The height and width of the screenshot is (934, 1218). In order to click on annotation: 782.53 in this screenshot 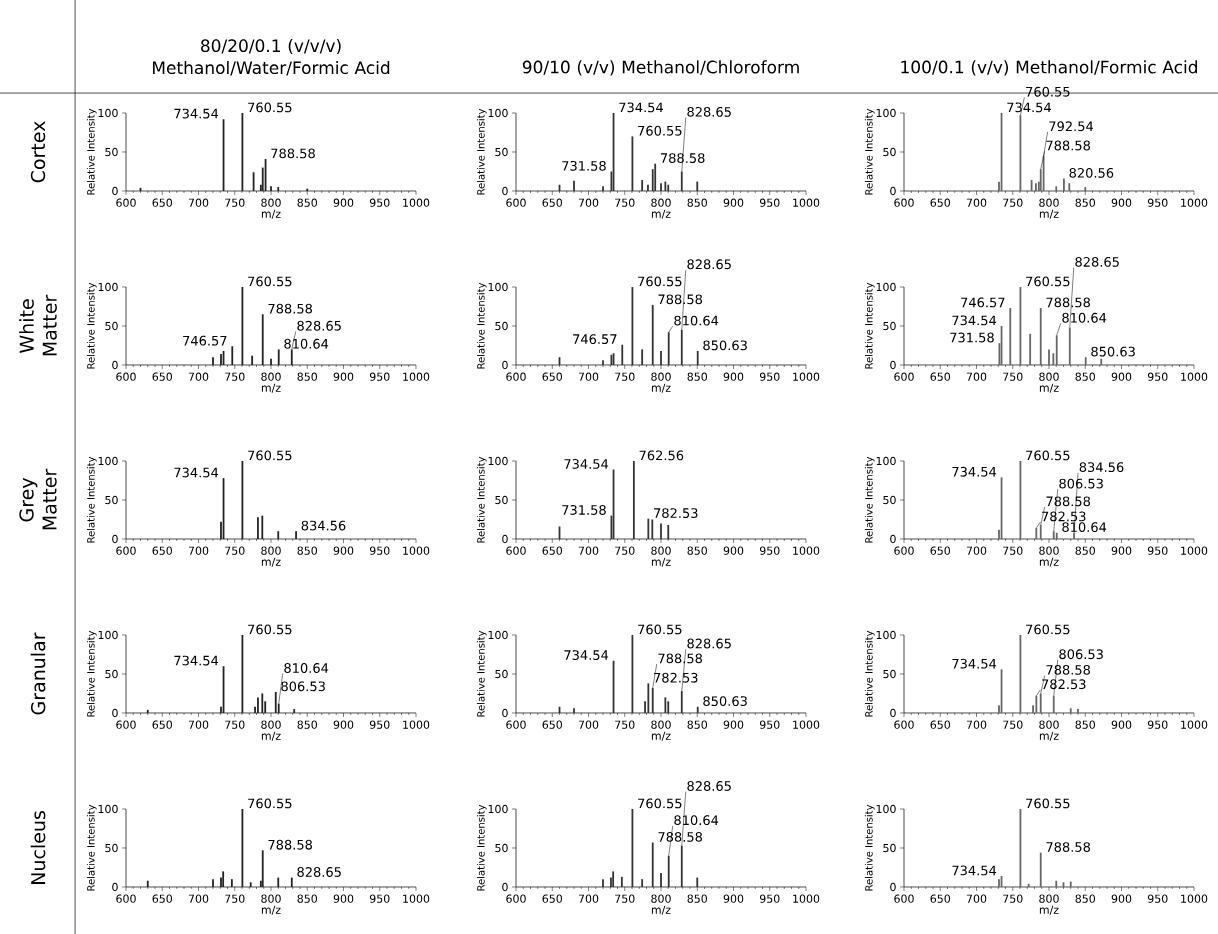, I will do `click(676, 513)`.